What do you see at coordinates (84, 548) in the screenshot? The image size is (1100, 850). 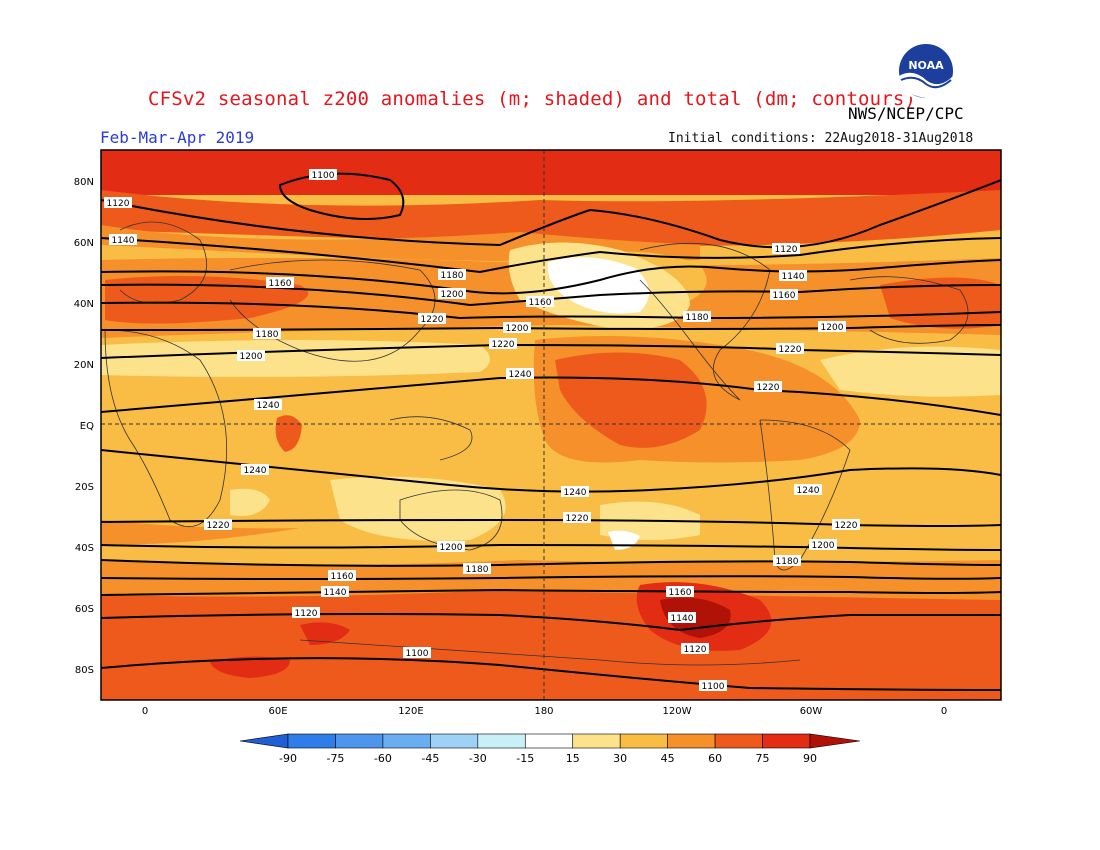 I see `lat-label: 40S` at bounding box center [84, 548].